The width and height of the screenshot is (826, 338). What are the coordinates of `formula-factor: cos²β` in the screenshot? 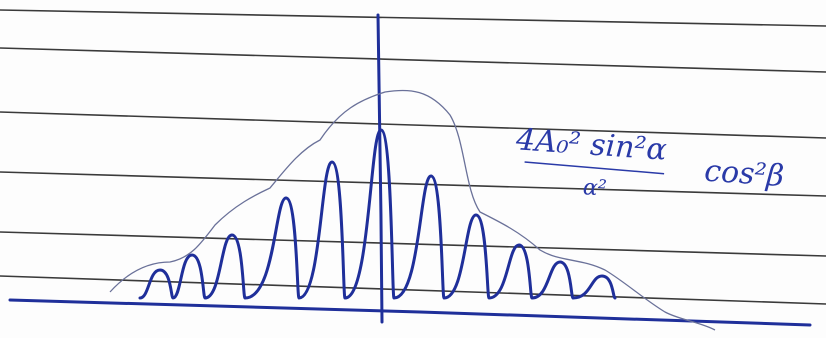 It's located at (744, 174).